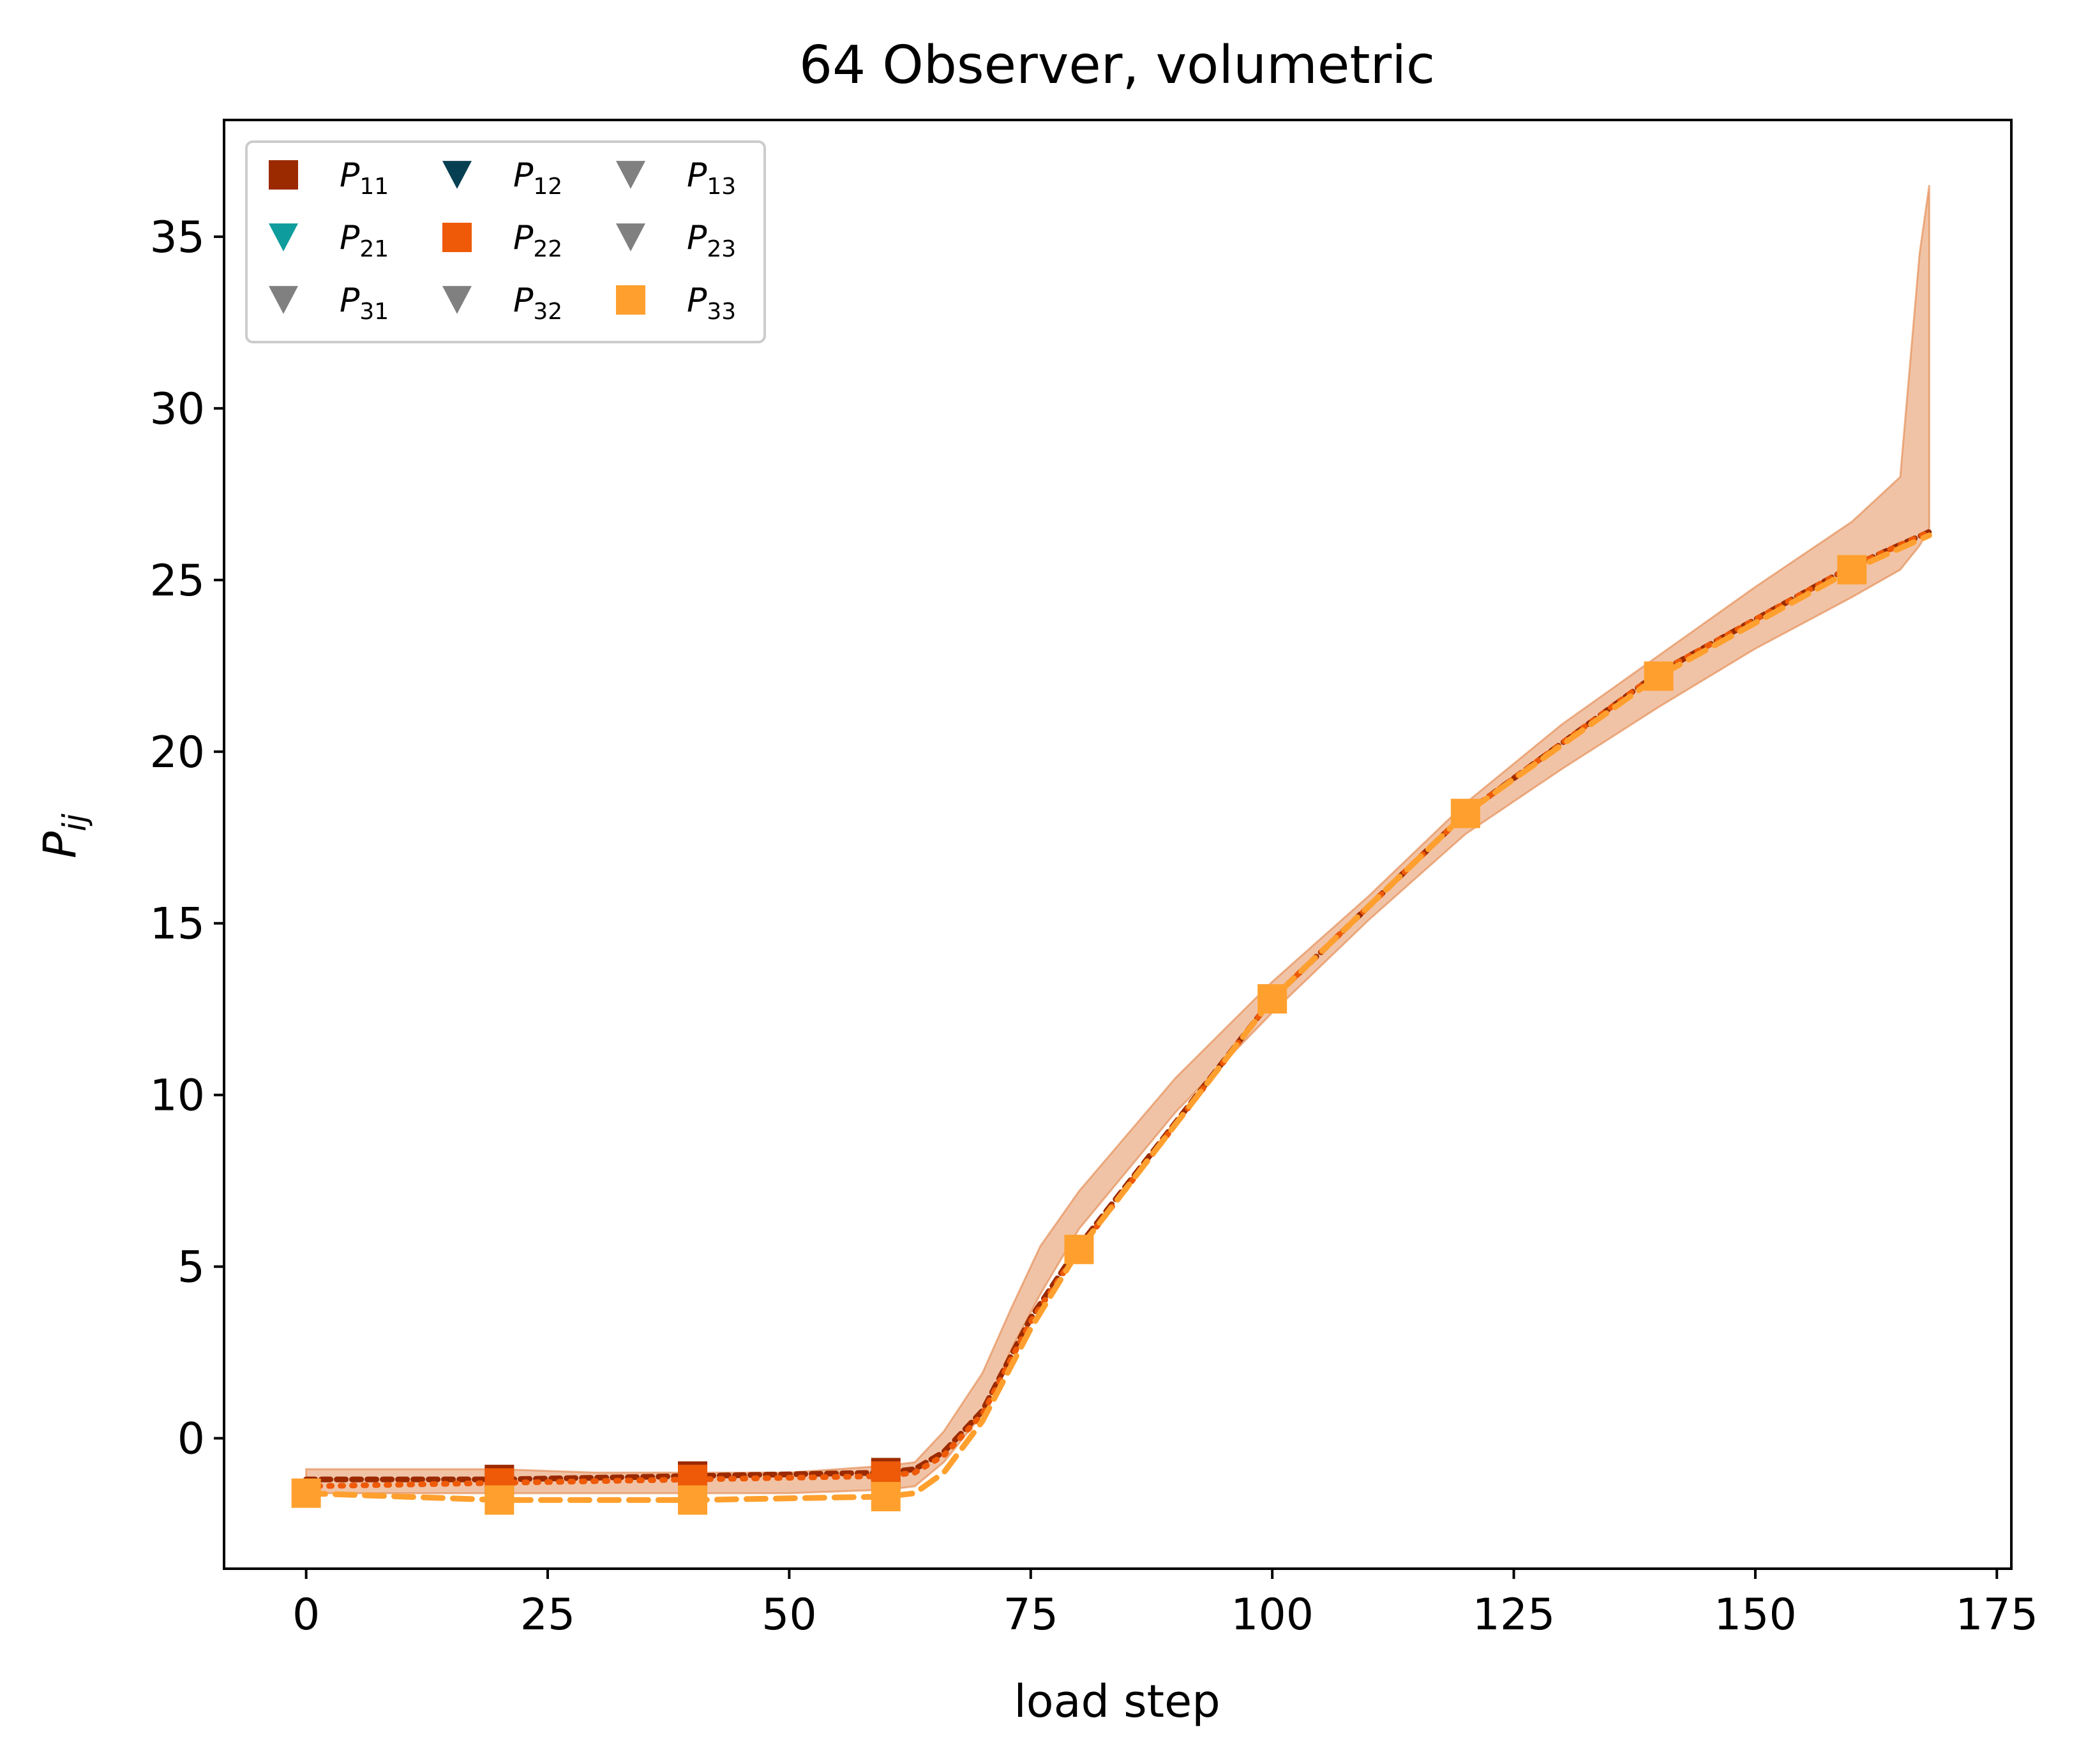 The width and height of the screenshot is (2079, 1764). Describe the element at coordinates (630, 237) in the screenshot. I see `legend-marker-p23` at that location.